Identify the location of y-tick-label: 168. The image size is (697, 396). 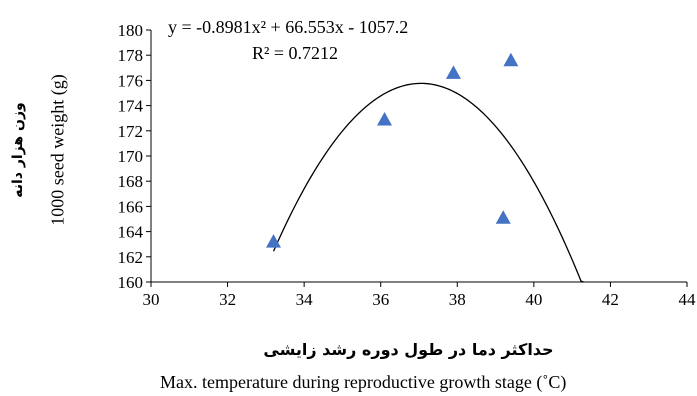
(131, 181).